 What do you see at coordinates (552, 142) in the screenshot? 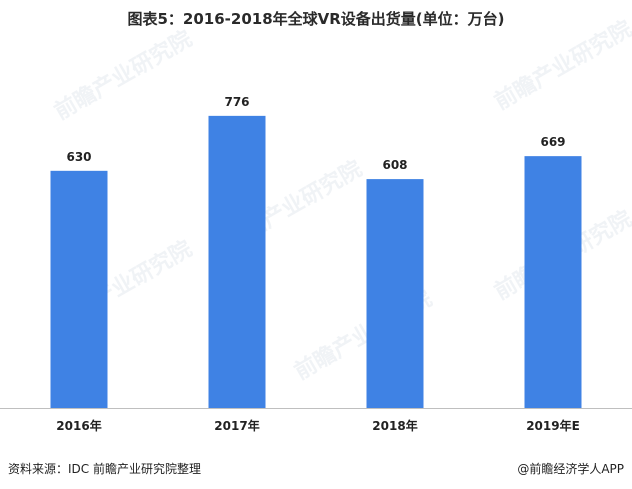
I see `data-label-3: 669` at bounding box center [552, 142].